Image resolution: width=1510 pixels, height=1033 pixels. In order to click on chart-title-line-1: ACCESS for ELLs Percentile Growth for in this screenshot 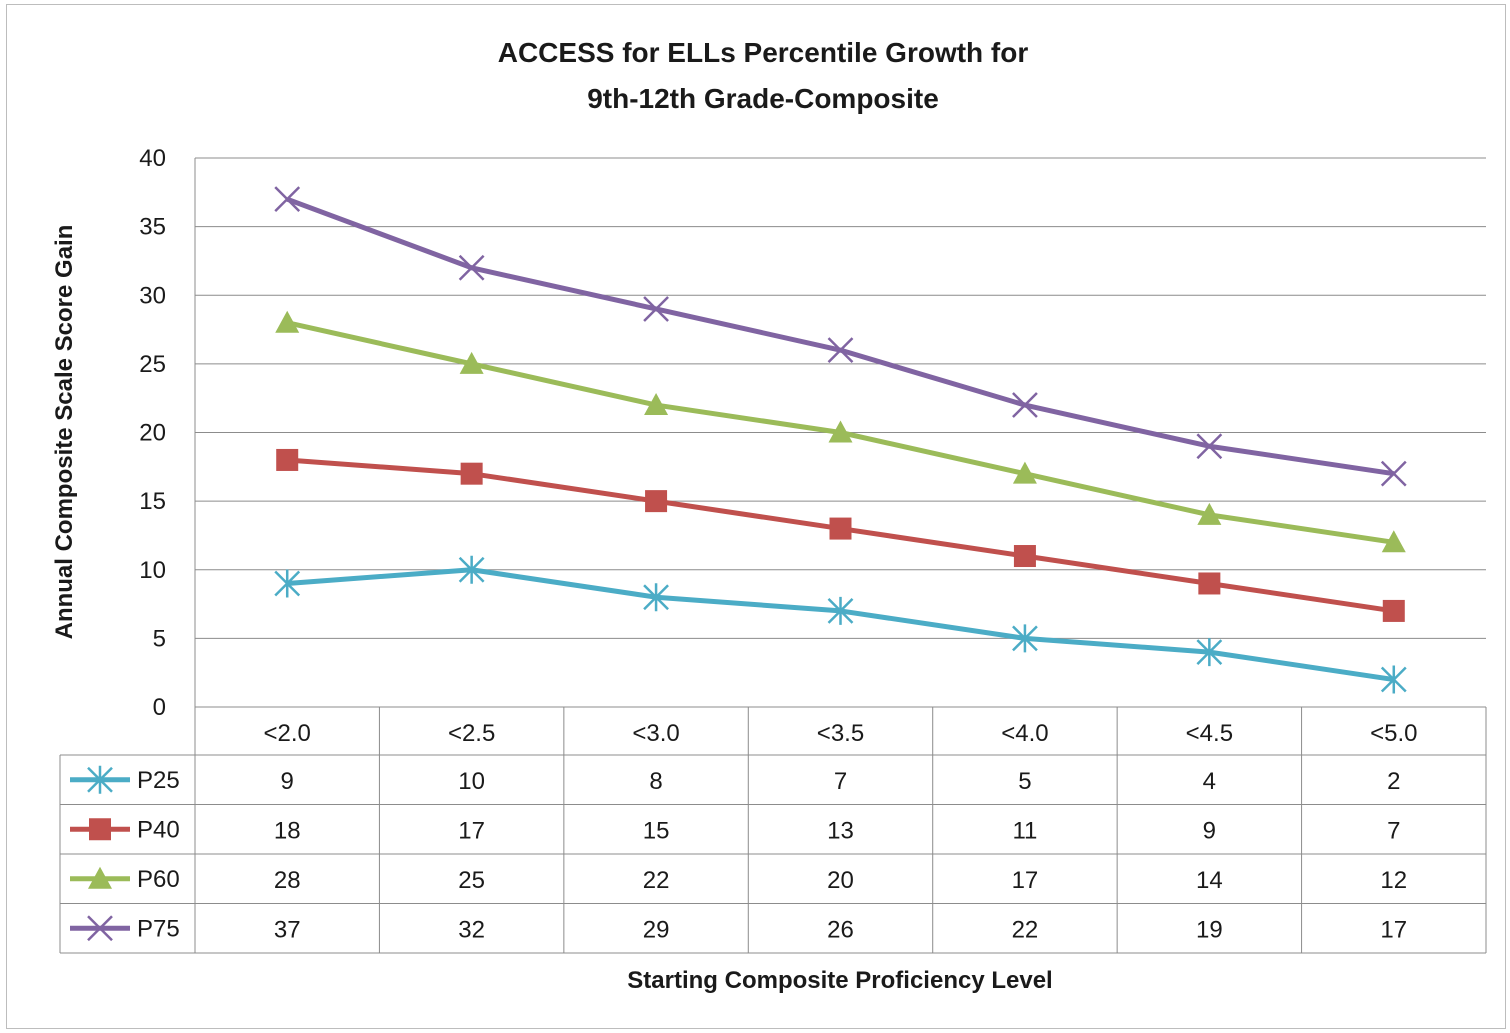, I will do `click(763, 52)`.